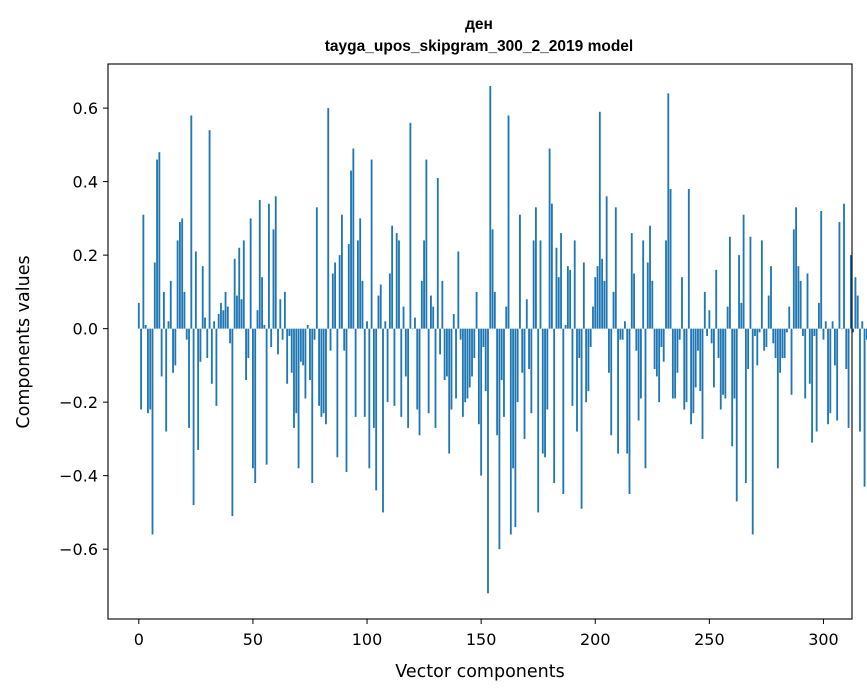 Image resolution: width=867 pixels, height=696 pixels. I want to click on x-tick-label: 50, so click(253, 639).